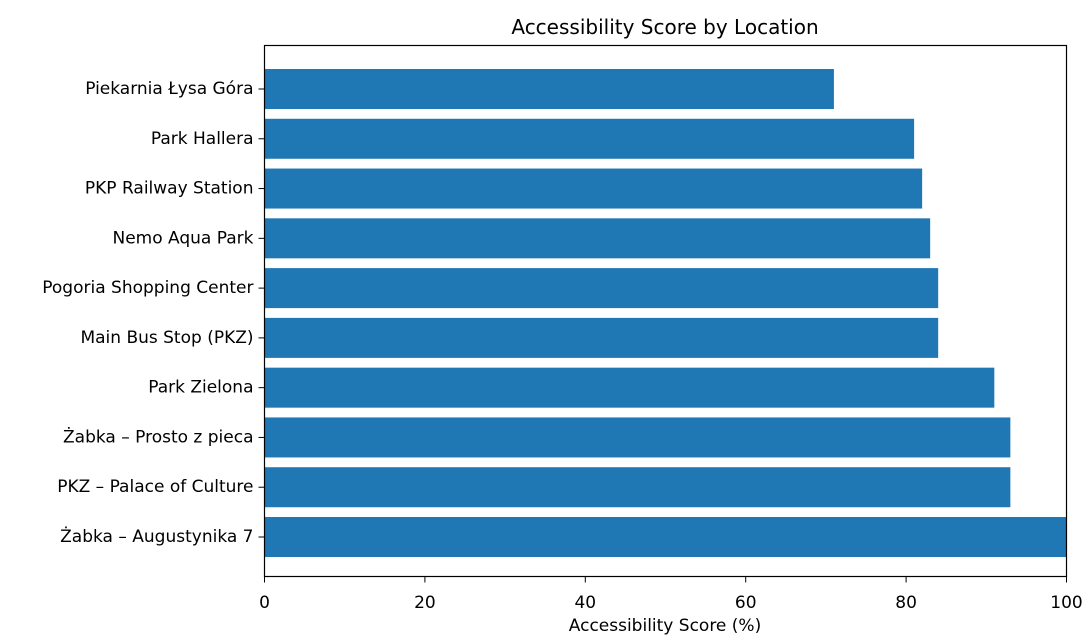 The image size is (1086, 637). I want to click on y-tick-label: Żabka – Prosto z pieca, so click(158, 436).